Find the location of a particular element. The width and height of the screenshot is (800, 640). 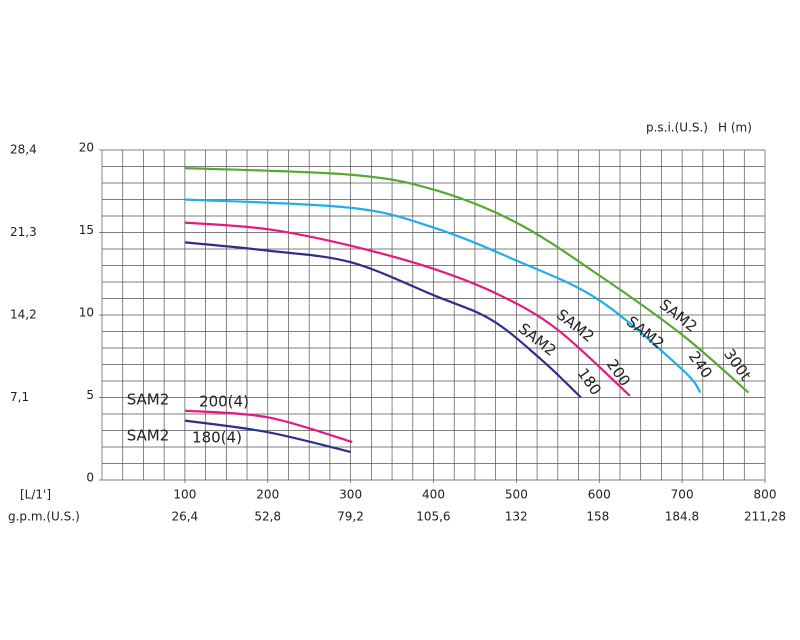

curve-label: 200(4) is located at coordinates (224, 402).